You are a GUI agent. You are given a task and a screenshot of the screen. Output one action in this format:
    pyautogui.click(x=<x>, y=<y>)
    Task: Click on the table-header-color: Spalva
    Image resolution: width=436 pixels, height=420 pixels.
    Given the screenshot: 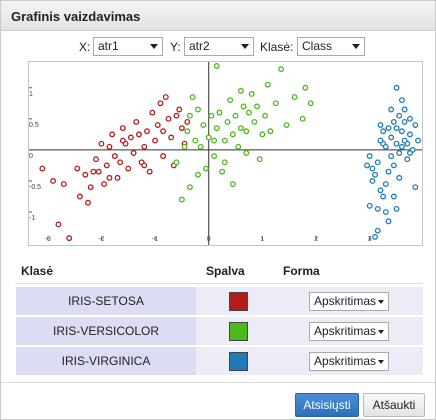 What is the action you would take?
    pyautogui.click(x=225, y=271)
    